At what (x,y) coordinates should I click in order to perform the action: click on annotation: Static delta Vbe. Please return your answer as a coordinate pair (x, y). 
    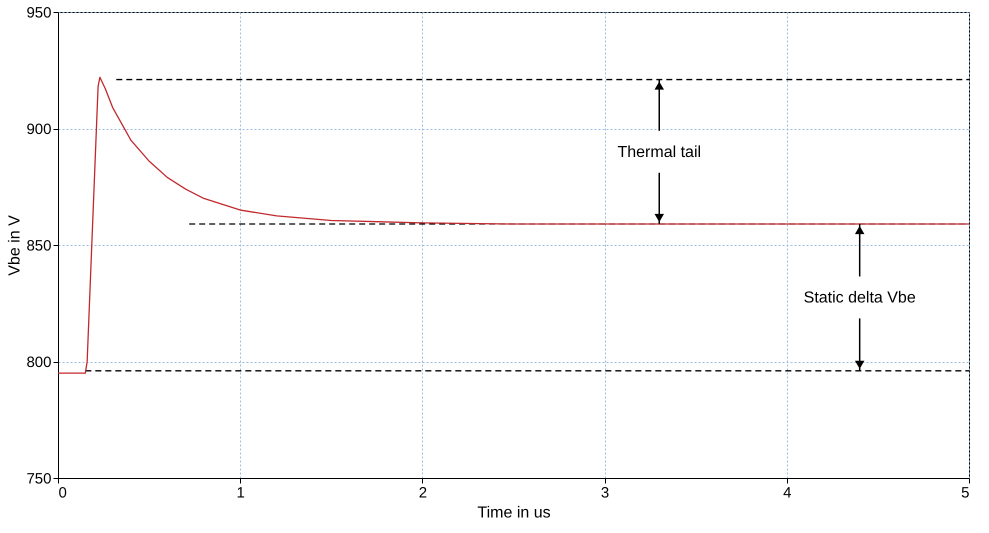
    Looking at the image, I should click on (860, 297).